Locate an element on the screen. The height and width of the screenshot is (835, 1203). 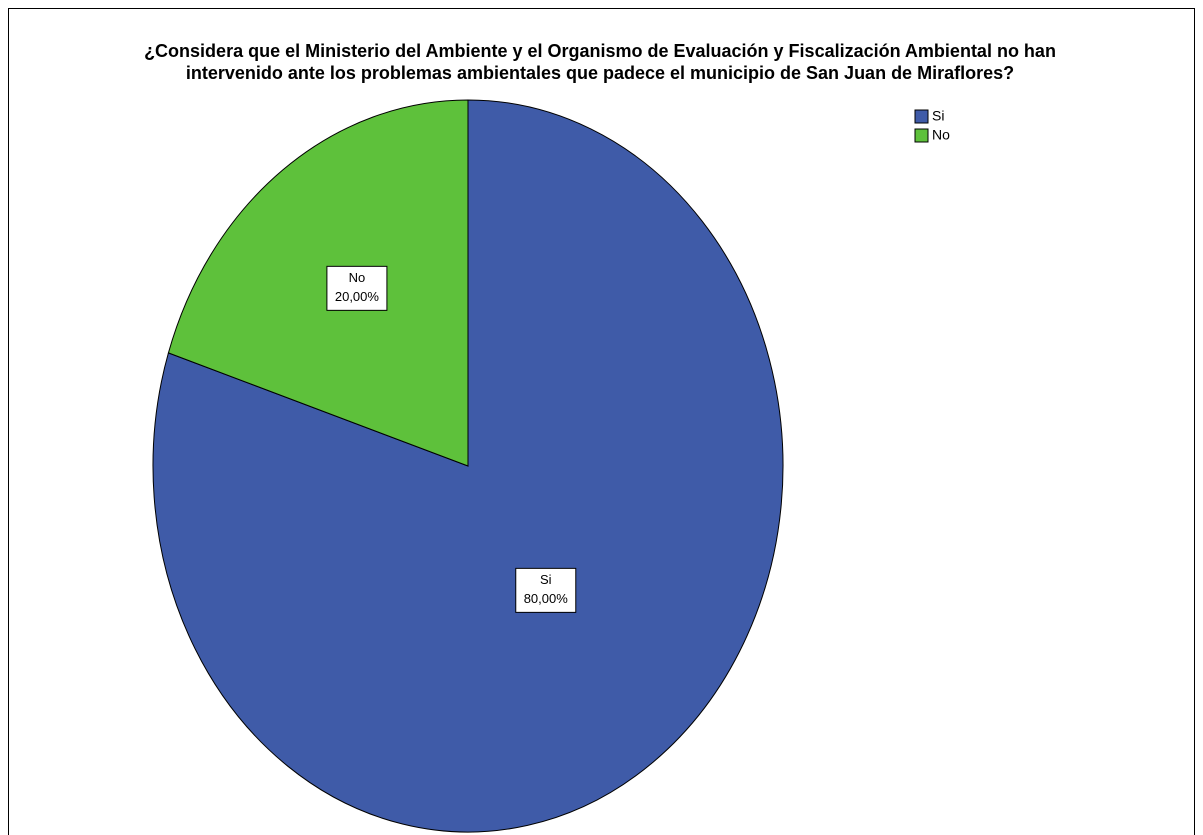
pie-slice is located at coordinates (318, 283).